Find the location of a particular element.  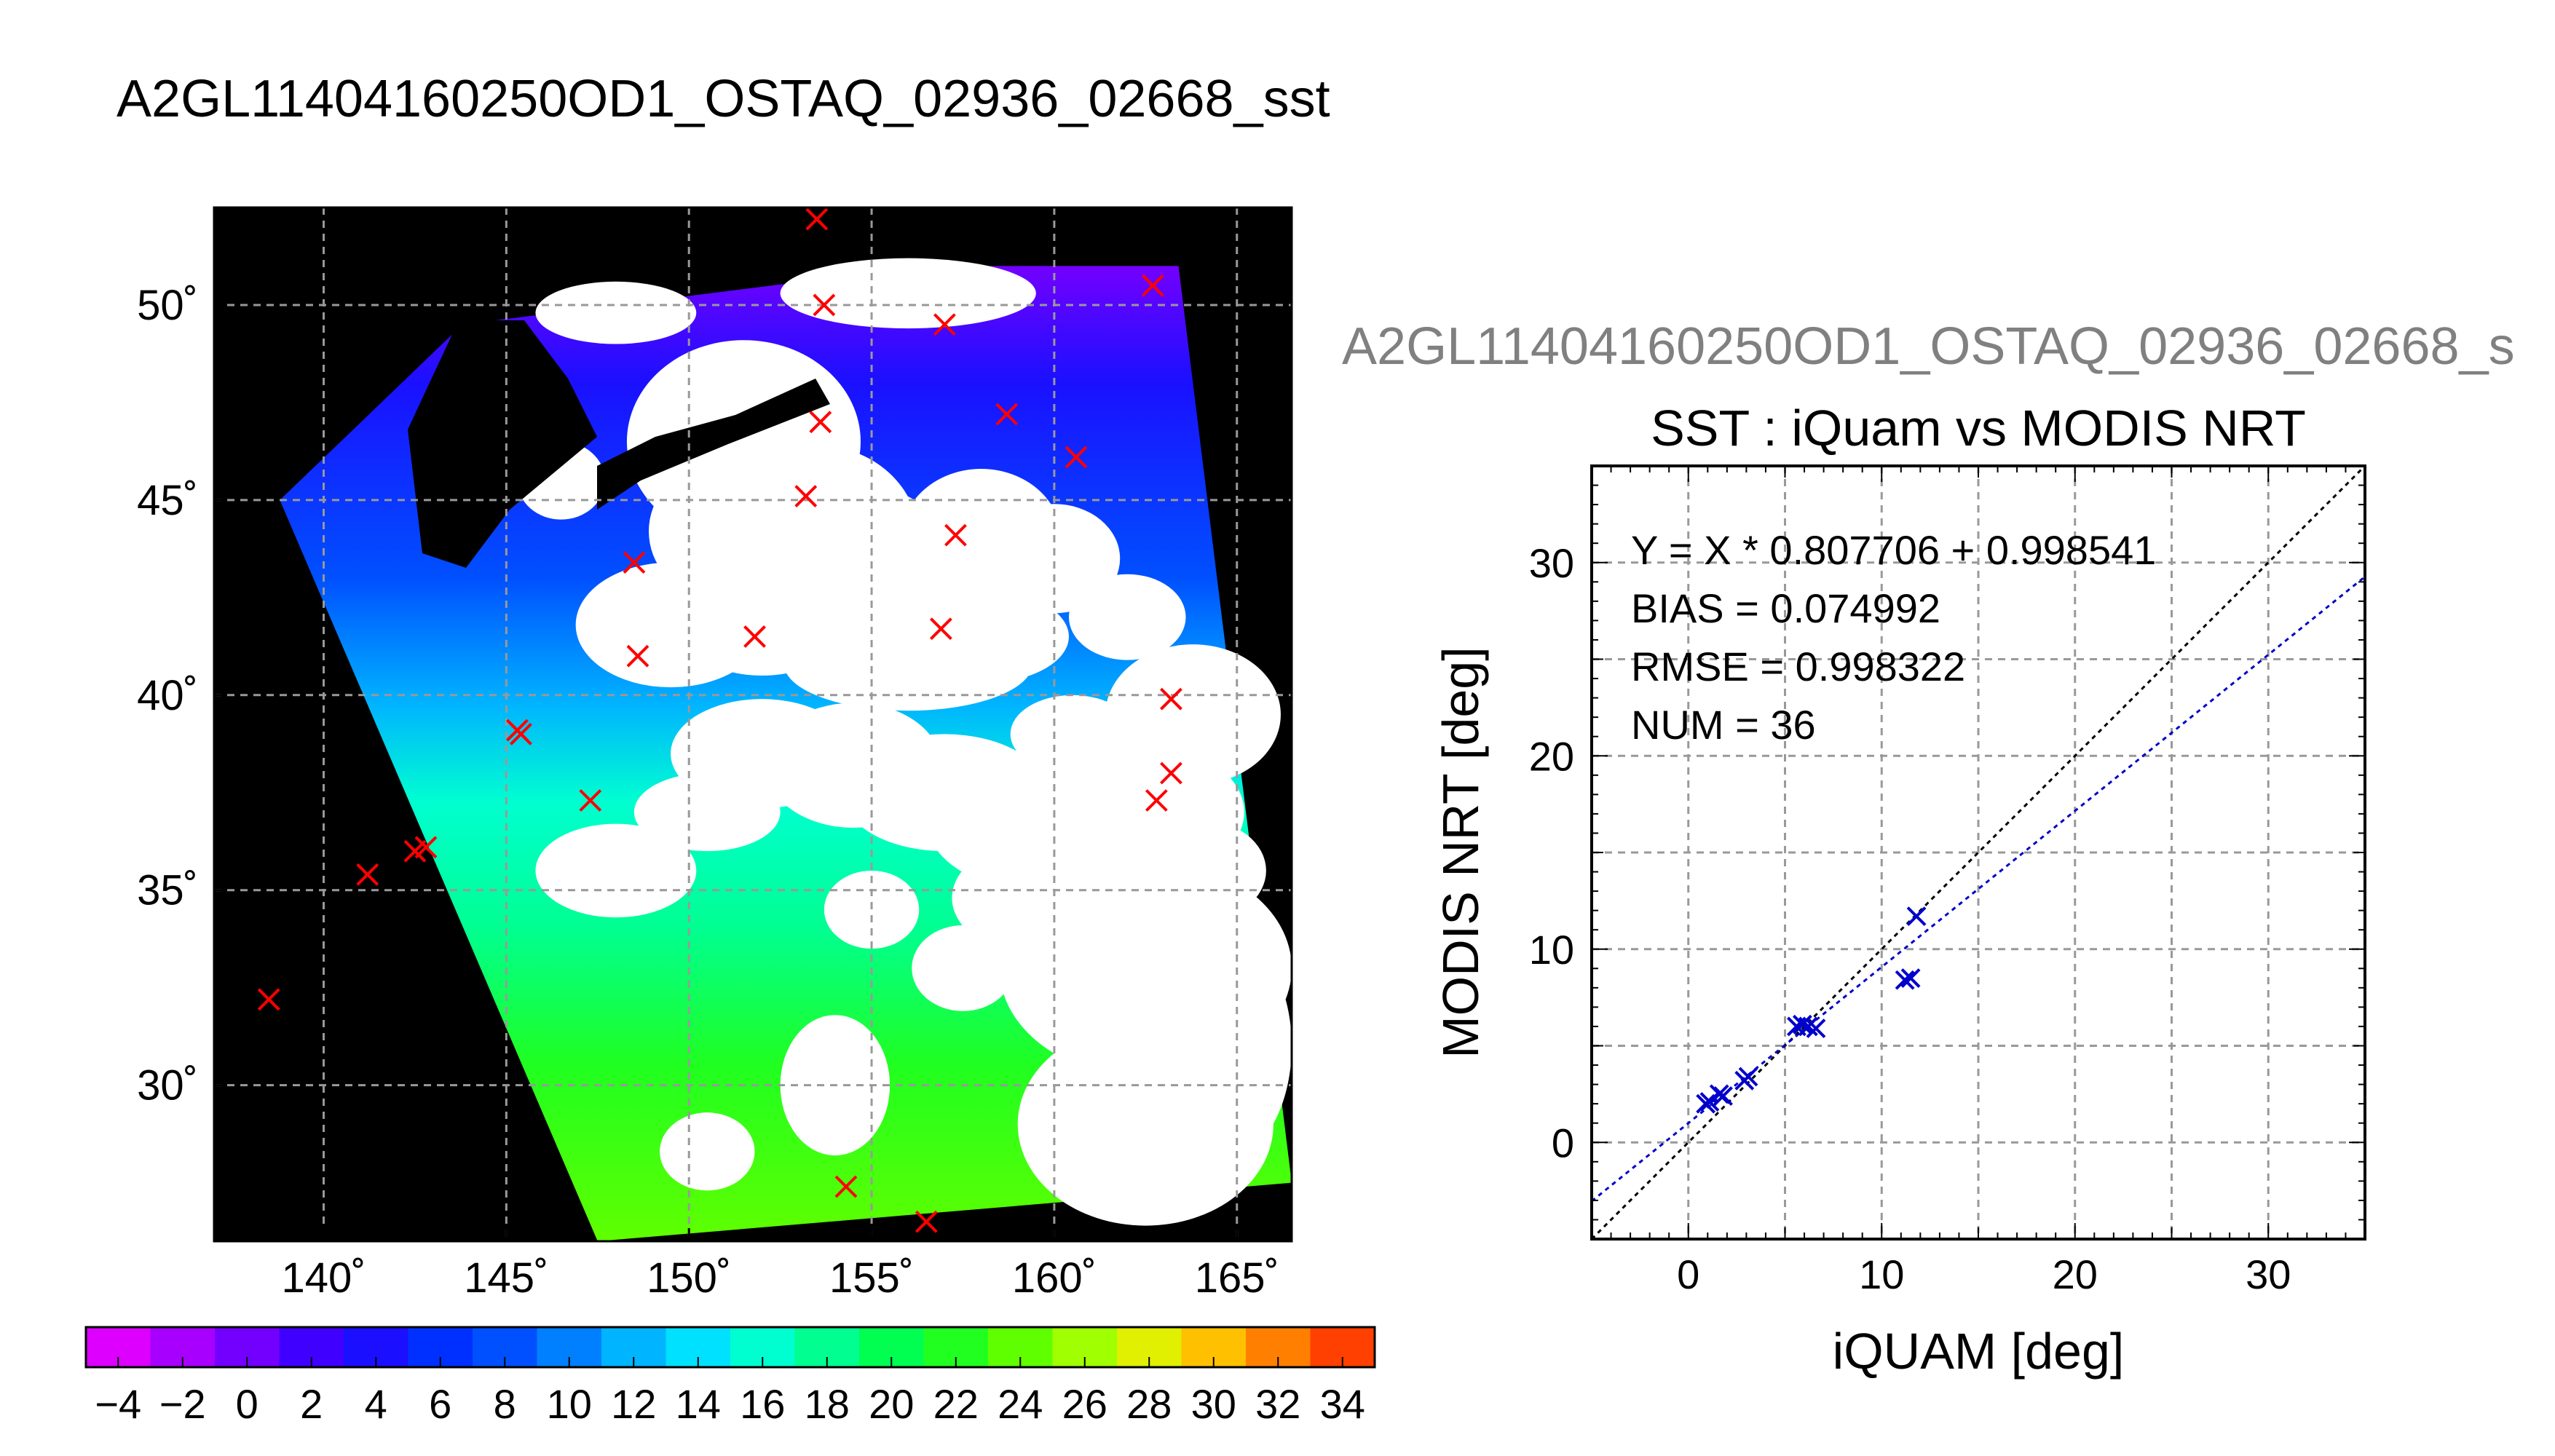

colorbar-tick-label: 16 is located at coordinates (762, 1404).